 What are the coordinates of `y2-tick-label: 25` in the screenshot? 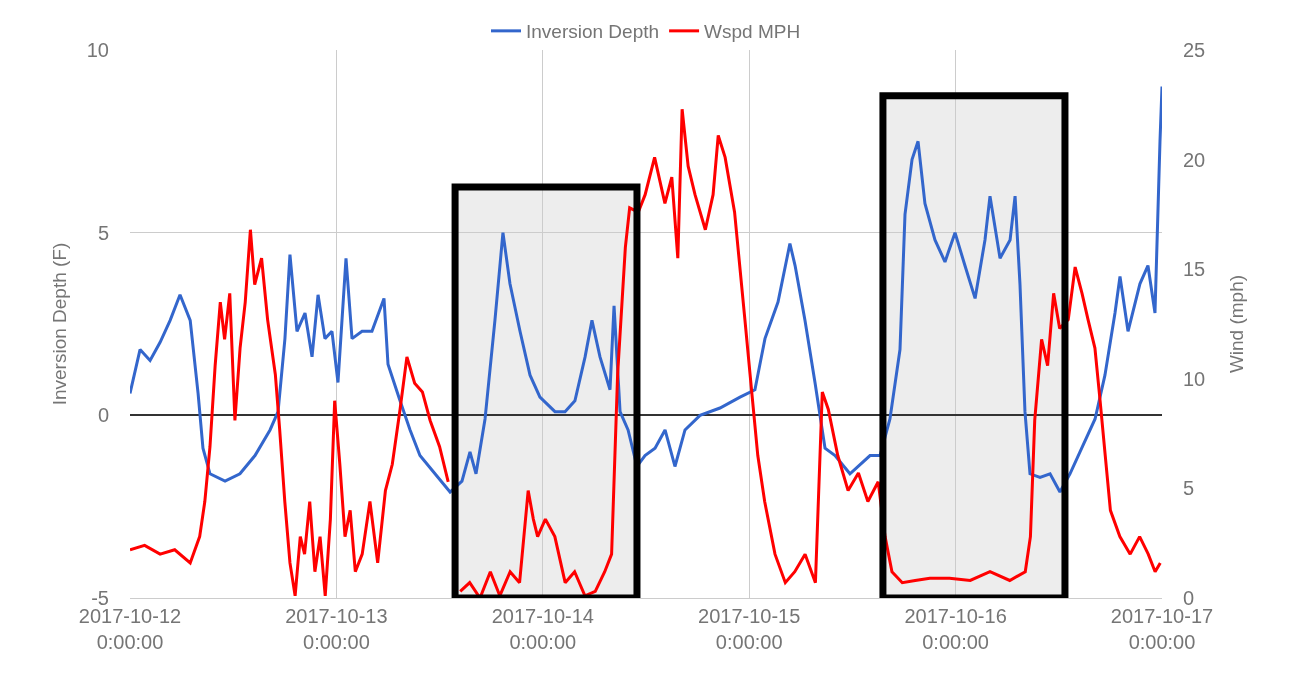 It's located at (1194, 50).